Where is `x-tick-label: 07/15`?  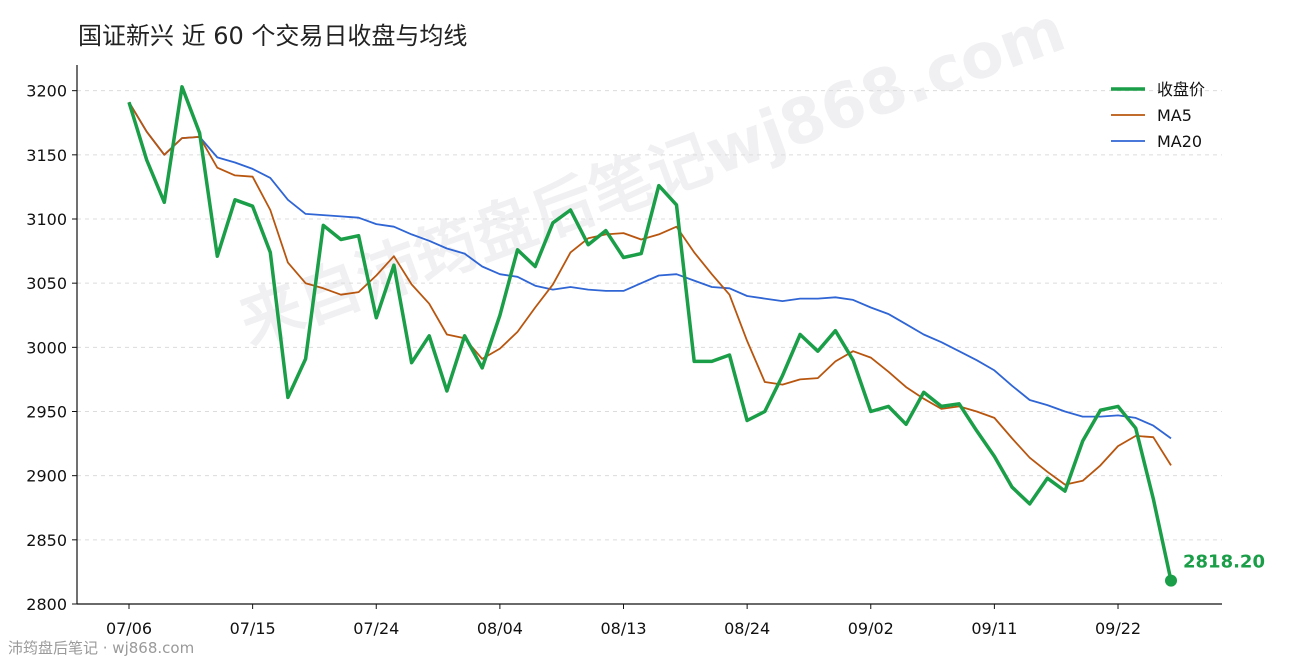 x-tick-label: 07/15 is located at coordinates (253, 628).